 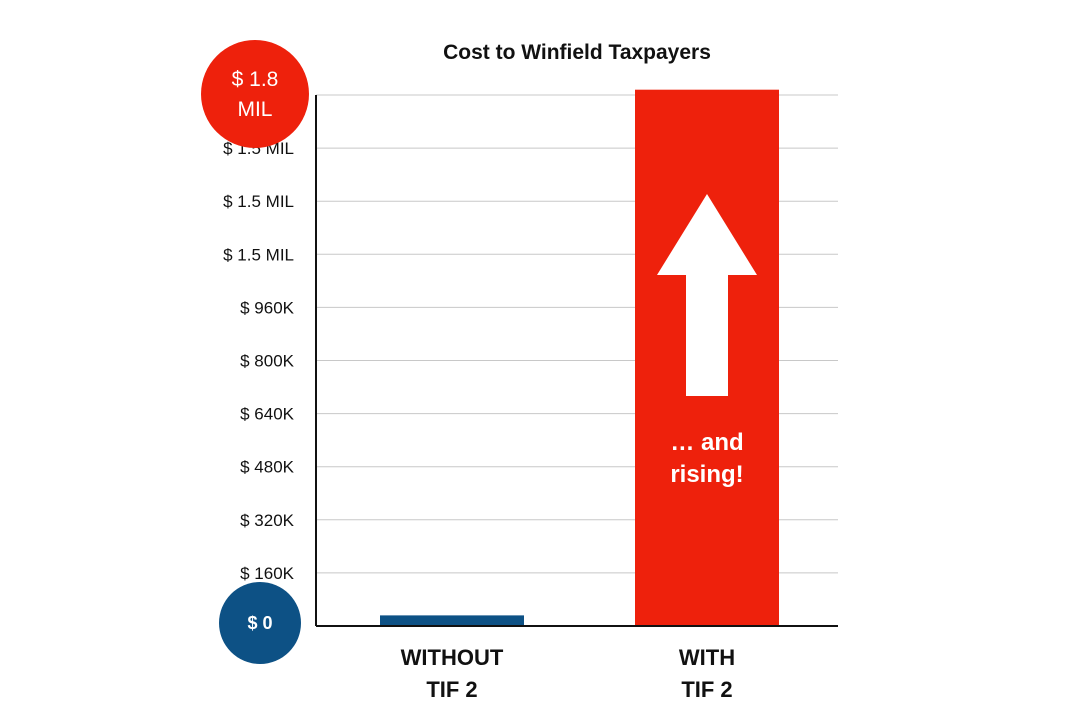 I want to click on y-tick-label: $ 640K, so click(x=267, y=414).